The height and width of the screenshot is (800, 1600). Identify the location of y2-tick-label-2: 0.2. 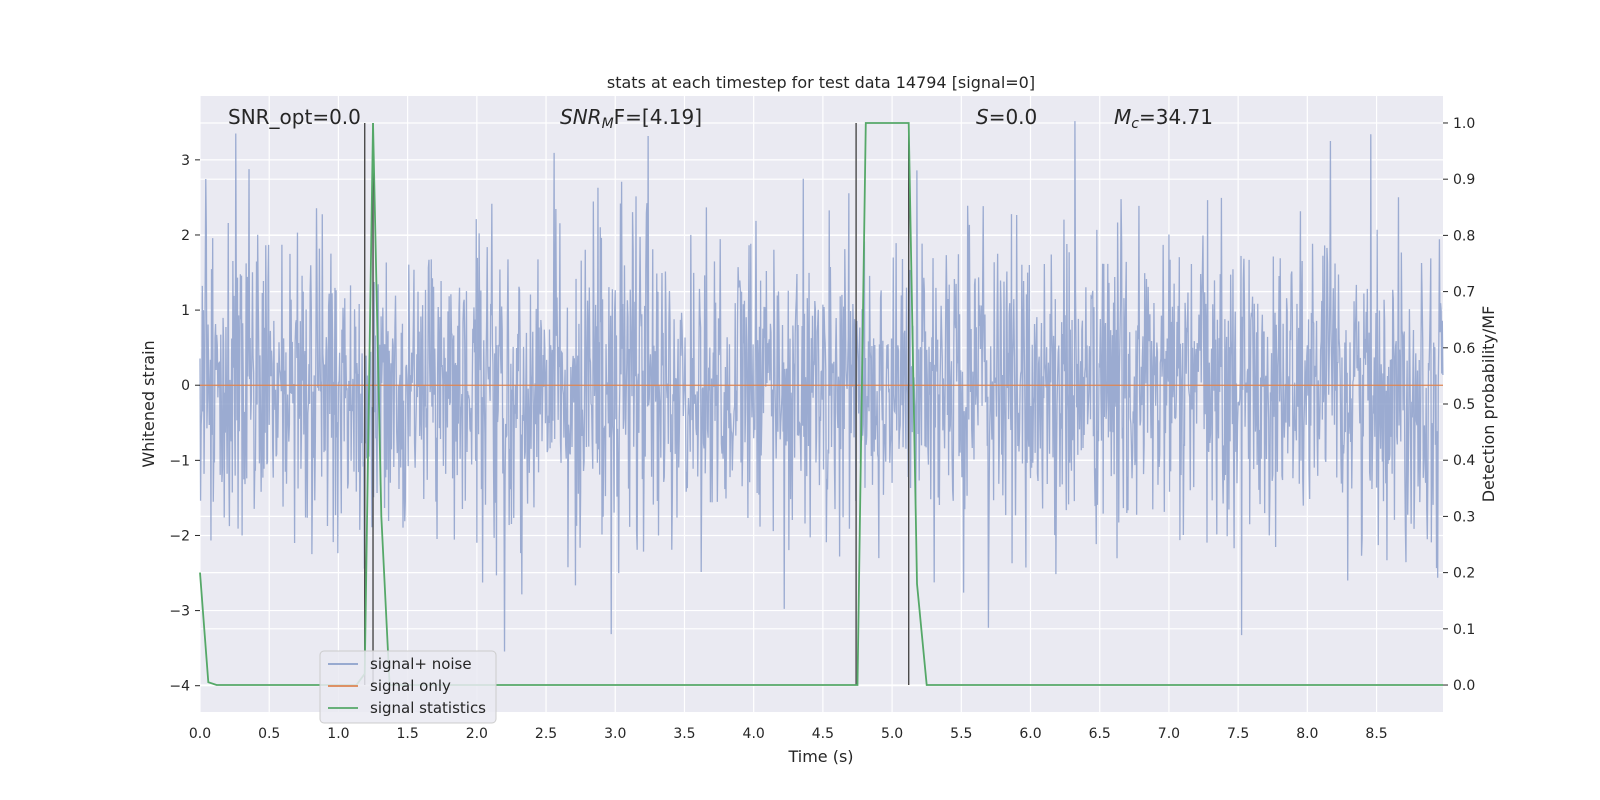
(1464, 574).